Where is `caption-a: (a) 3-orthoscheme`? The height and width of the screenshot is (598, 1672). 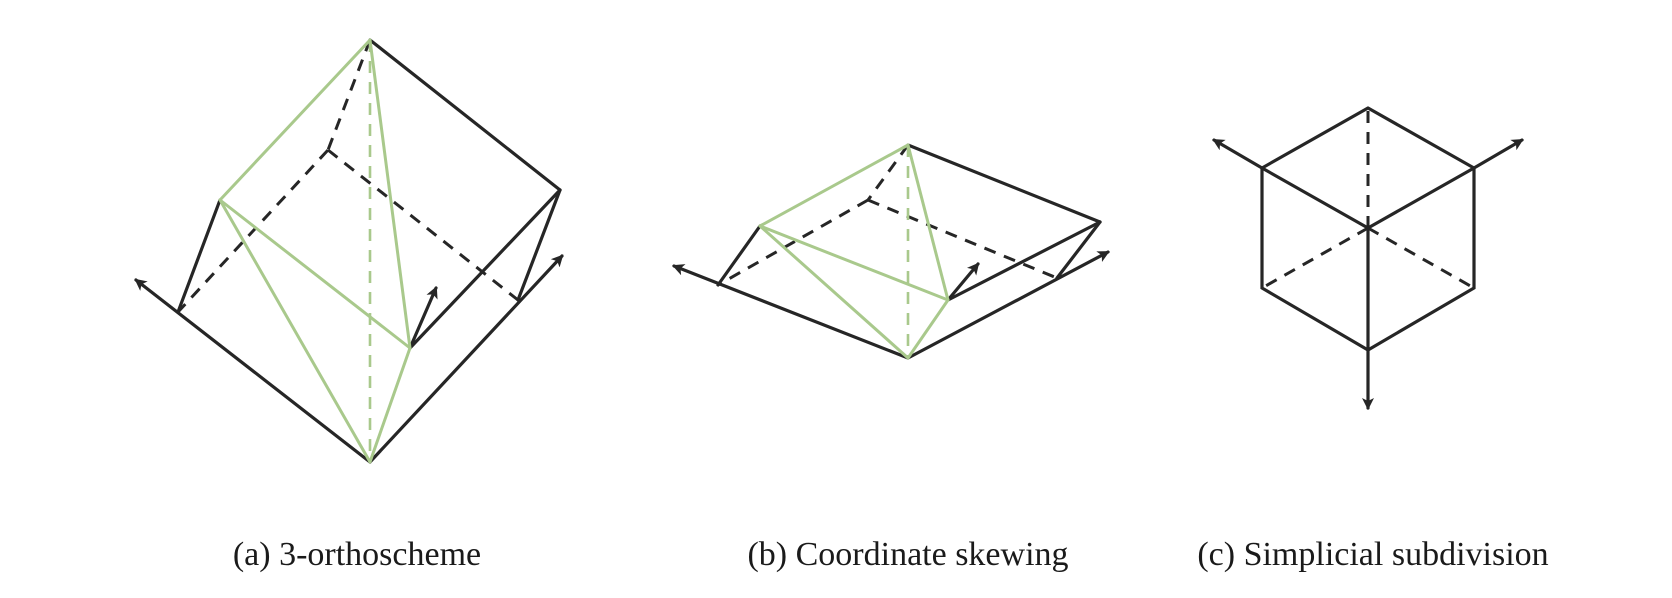
caption-a: (a) 3-orthoscheme is located at coordinates (357, 554).